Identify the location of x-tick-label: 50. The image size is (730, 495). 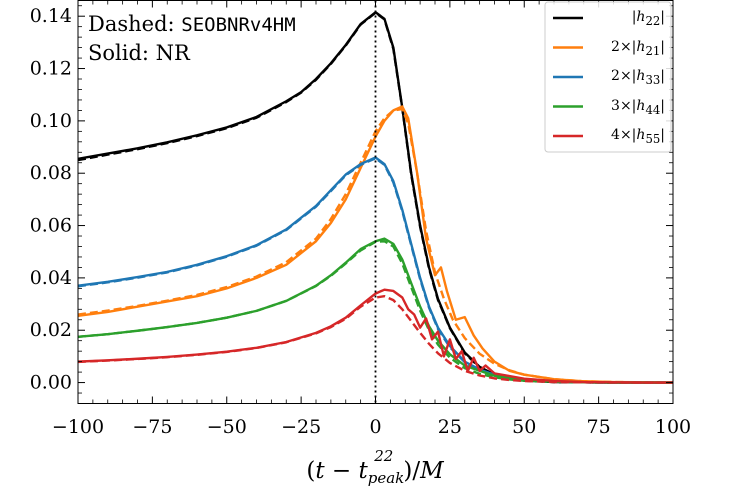
(524, 427).